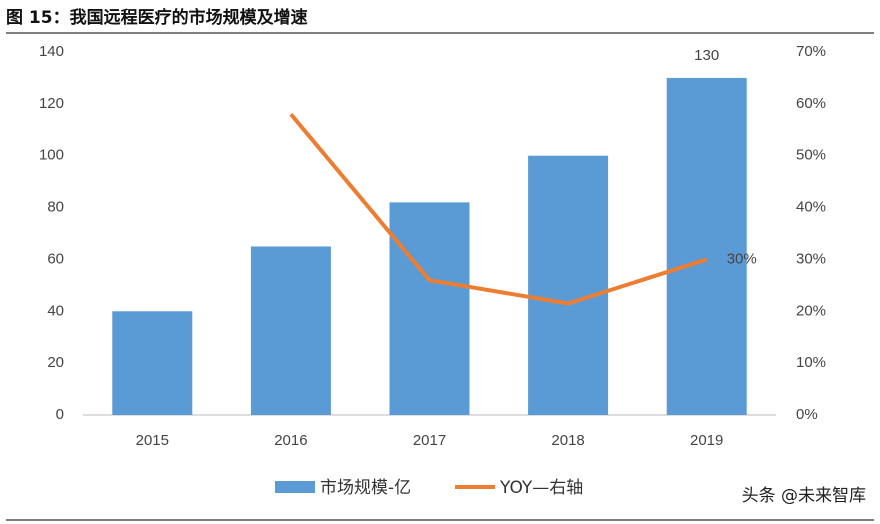 This screenshot has height=524, width=880. What do you see at coordinates (429, 440) in the screenshot?
I see `x-tick-label: 2017` at bounding box center [429, 440].